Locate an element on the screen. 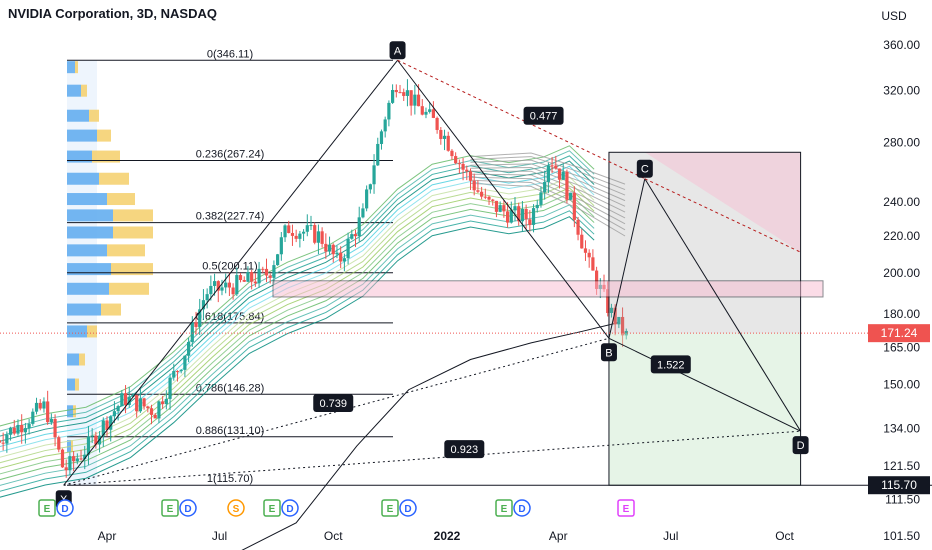 The height and width of the screenshot is (550, 932). fib-label: 0.382(227.74) is located at coordinates (230, 217).